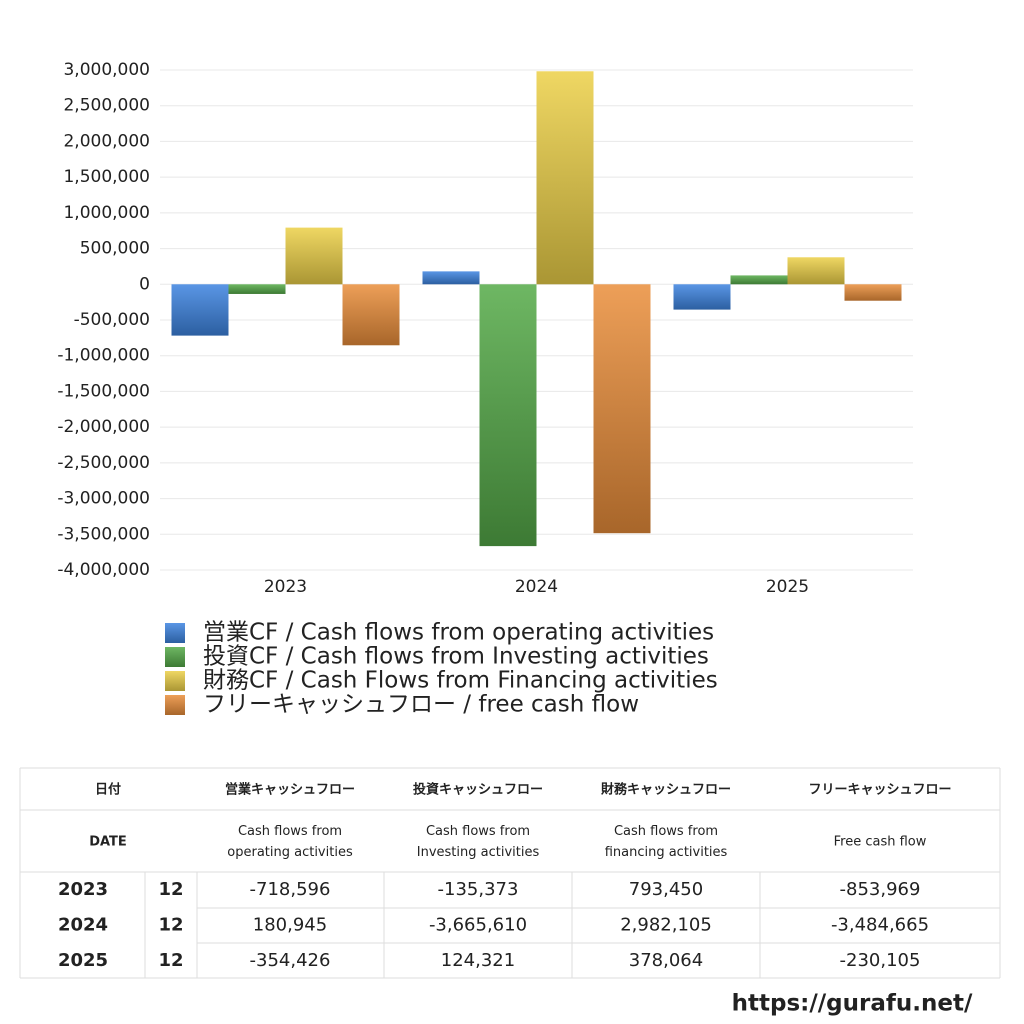 The height and width of the screenshot is (1024, 1024). I want to click on y-tick-label: 1,000,000, so click(106, 213).